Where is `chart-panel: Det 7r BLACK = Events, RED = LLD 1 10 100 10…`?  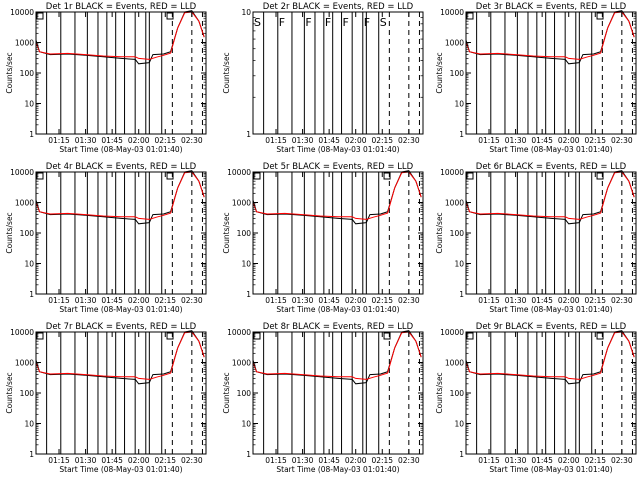 chart-panel: Det 7r BLACK = Events, RED = LLD 1 10 100 10… is located at coordinates (106, 398).